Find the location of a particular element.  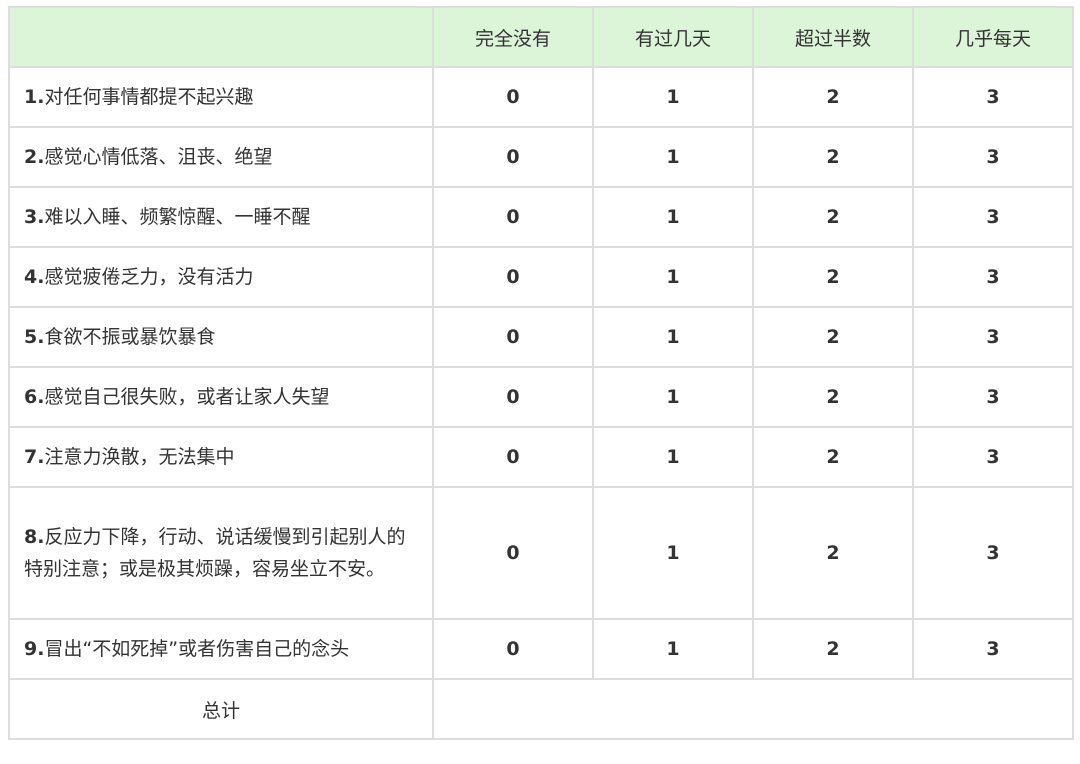

question-cell: 4.感觉疲倦乏力，没有活力 is located at coordinates (221, 277).